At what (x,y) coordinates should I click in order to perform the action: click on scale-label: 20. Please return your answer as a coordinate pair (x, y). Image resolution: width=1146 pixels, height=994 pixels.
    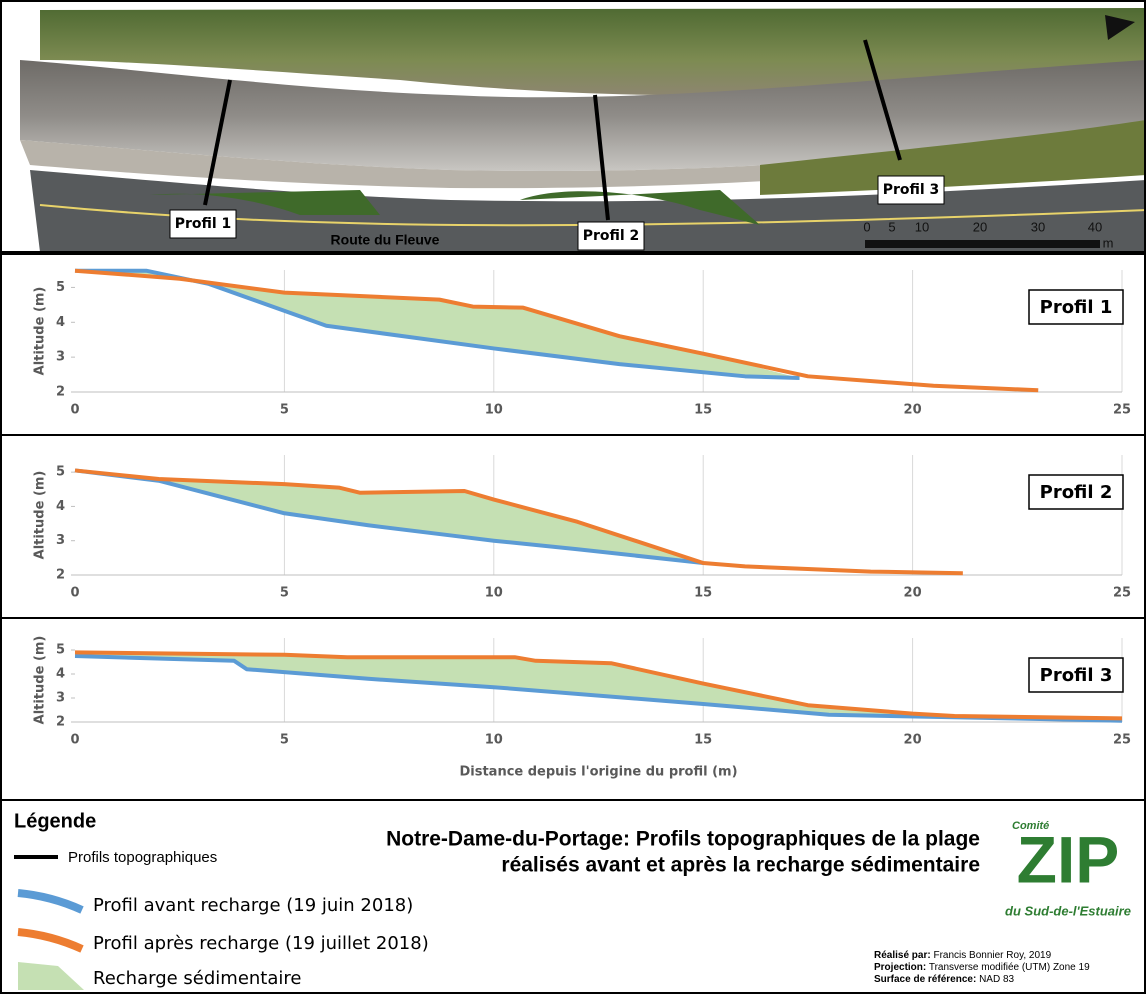
    Looking at the image, I should click on (980, 226).